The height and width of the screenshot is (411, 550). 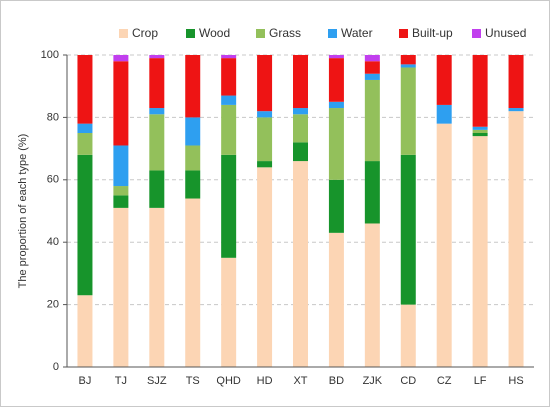 I want to click on bar-segment-wood-ts, so click(x=193, y=184).